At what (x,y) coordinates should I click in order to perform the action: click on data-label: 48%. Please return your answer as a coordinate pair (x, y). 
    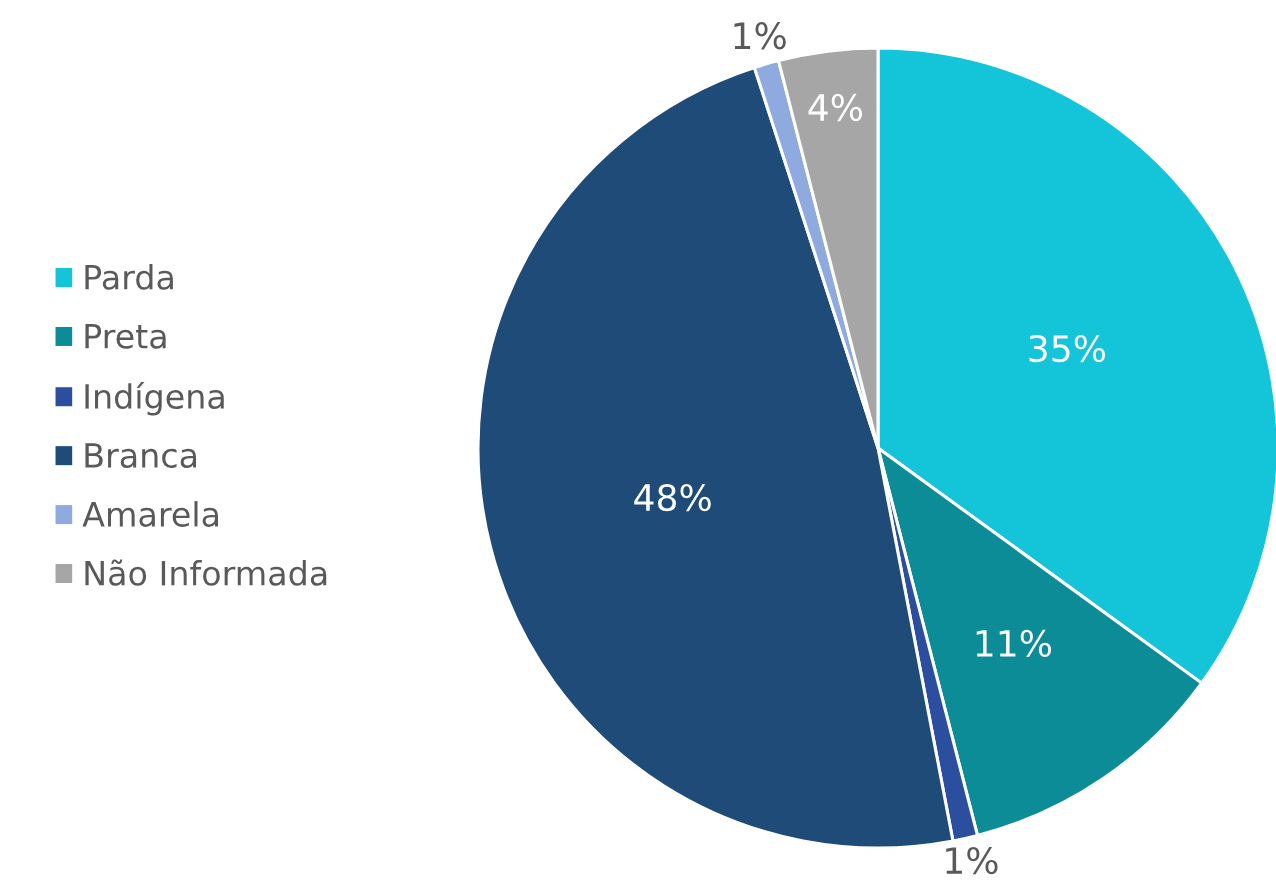
    Looking at the image, I should click on (672, 497).